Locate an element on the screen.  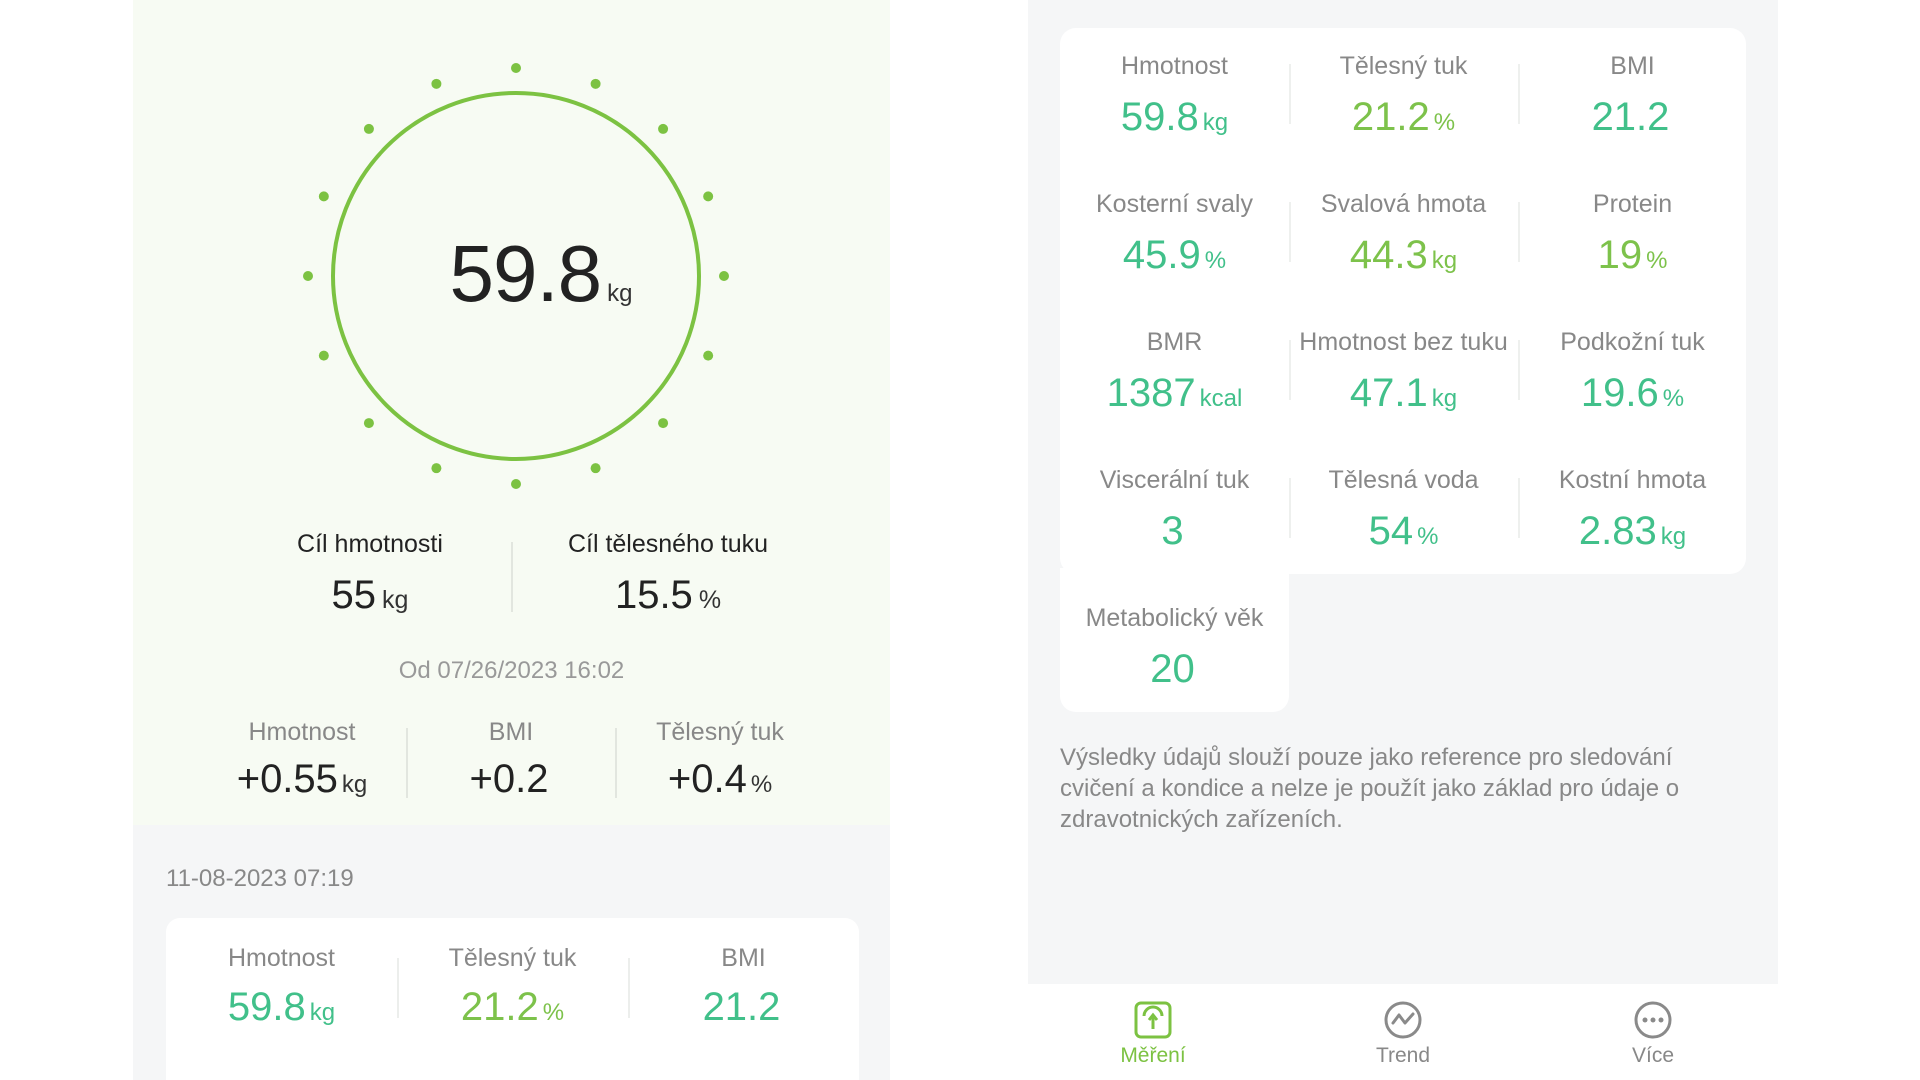
metric-value: 45.9% is located at coordinates (1174, 255).